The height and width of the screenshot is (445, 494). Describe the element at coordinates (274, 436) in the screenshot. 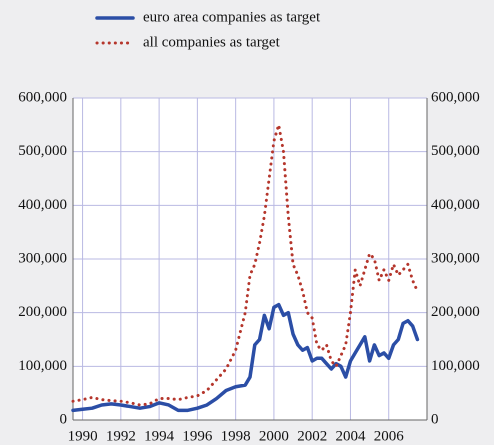

I see `x-tick-label: 2000` at that location.